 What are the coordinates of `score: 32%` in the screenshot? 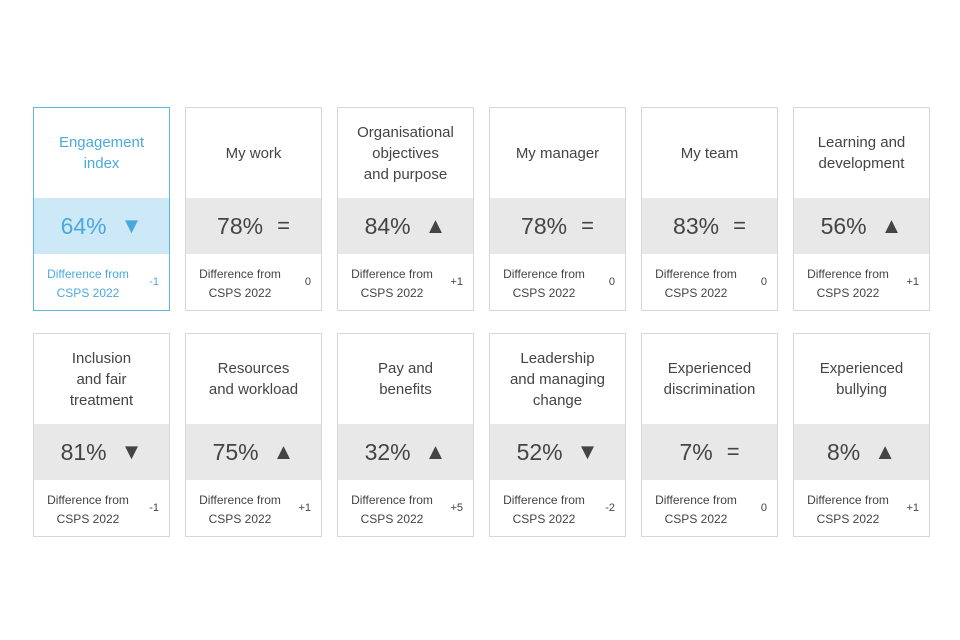 It's located at (387, 451).